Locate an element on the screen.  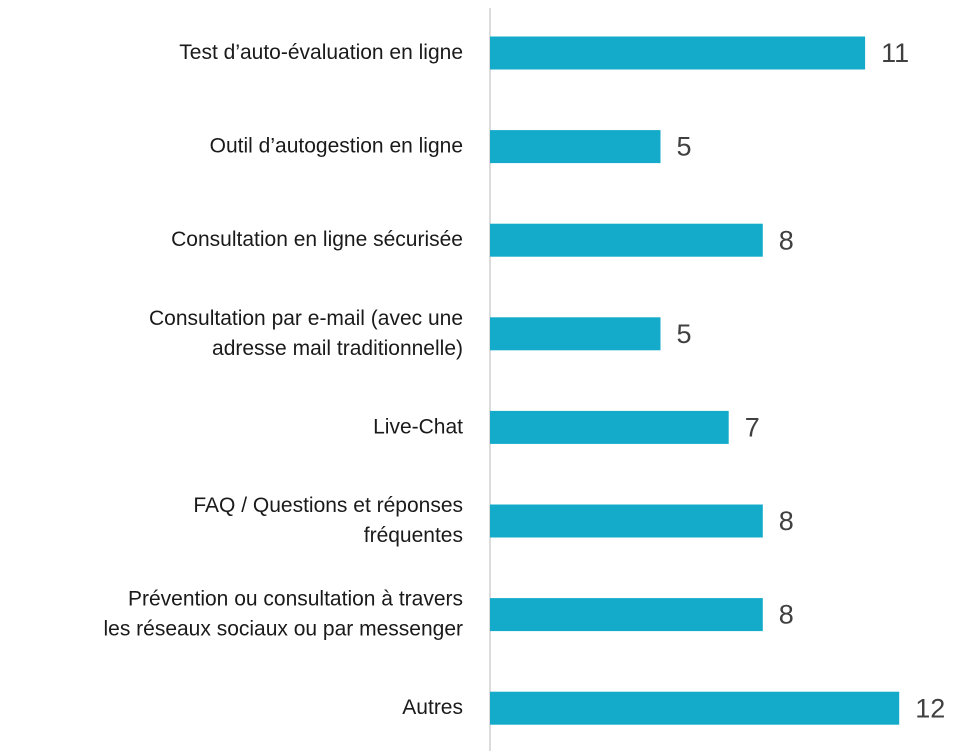
category-label: Live-Chat is located at coordinates (418, 426).